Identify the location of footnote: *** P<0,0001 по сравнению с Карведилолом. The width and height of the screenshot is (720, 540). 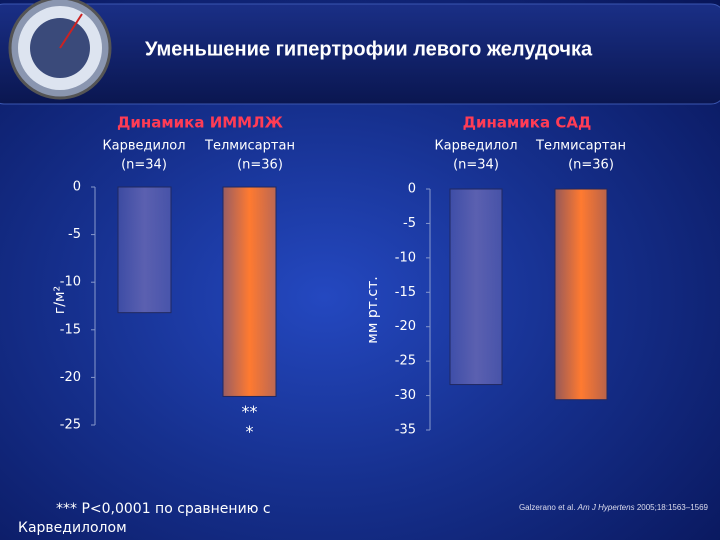
(144, 518).